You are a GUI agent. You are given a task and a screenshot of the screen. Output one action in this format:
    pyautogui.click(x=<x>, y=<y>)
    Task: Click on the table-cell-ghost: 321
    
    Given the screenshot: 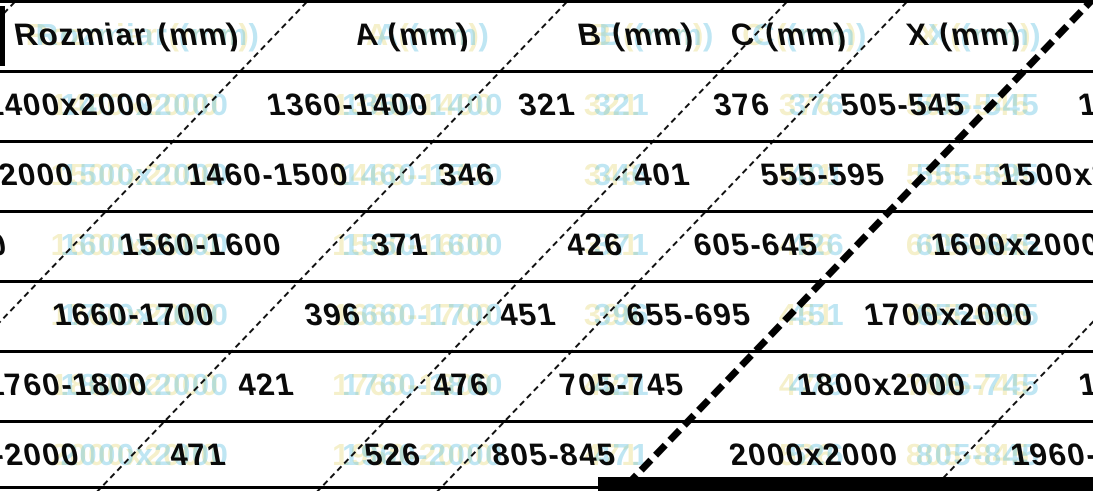 What is the action you would take?
    pyautogui.click(x=622, y=104)
    